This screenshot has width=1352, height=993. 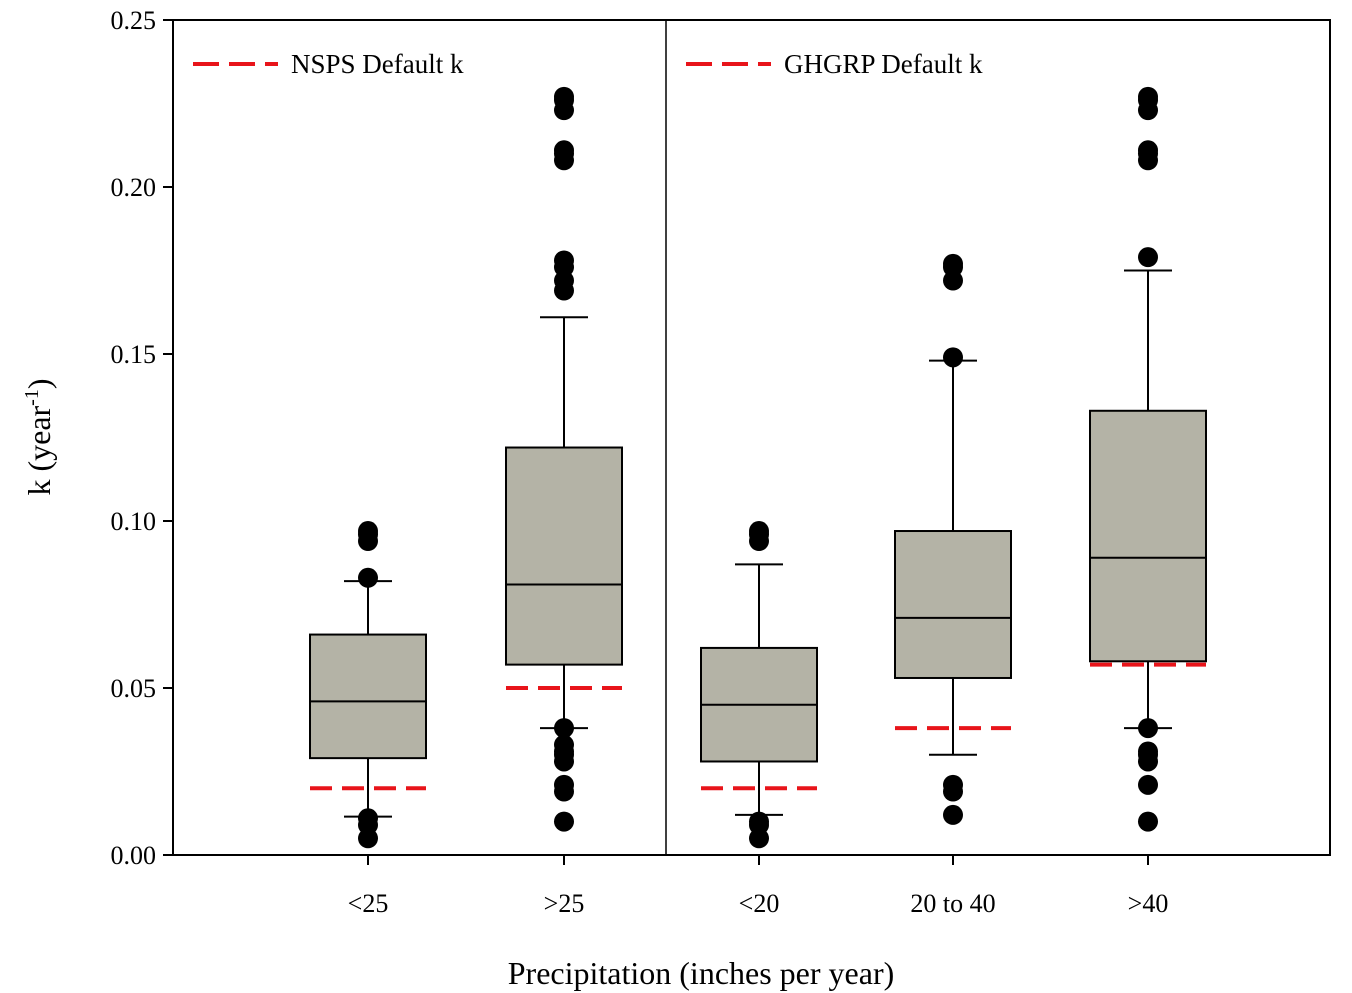 What do you see at coordinates (134, 688) in the screenshot?
I see `y-tick-label: 0.05` at bounding box center [134, 688].